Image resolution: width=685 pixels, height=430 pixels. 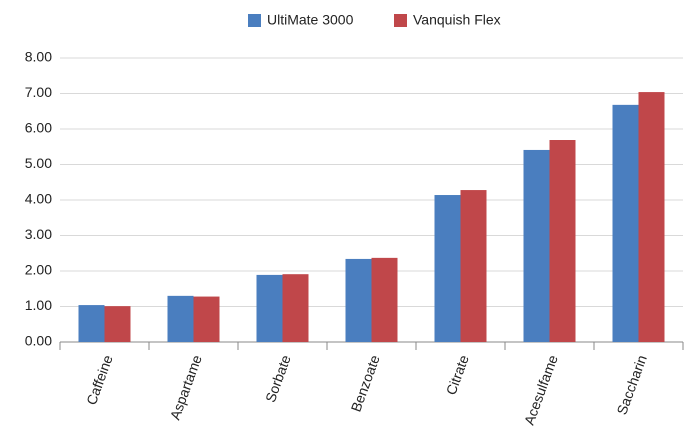 I want to click on x-tick-label: Sorbate, so click(x=278, y=379).